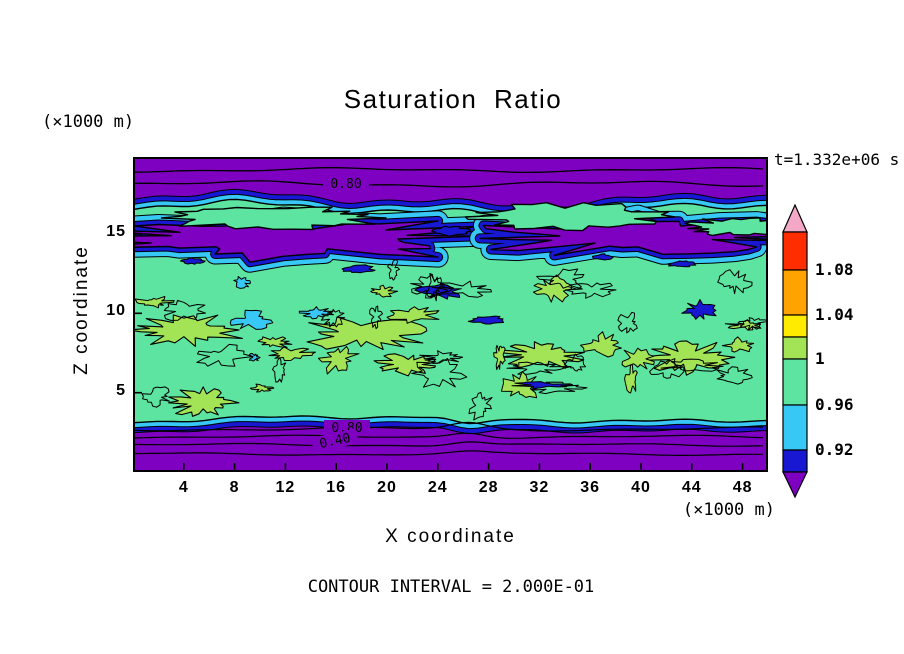 This screenshot has width=904, height=654. I want to click on svg-text: 0.80, so click(345, 184).